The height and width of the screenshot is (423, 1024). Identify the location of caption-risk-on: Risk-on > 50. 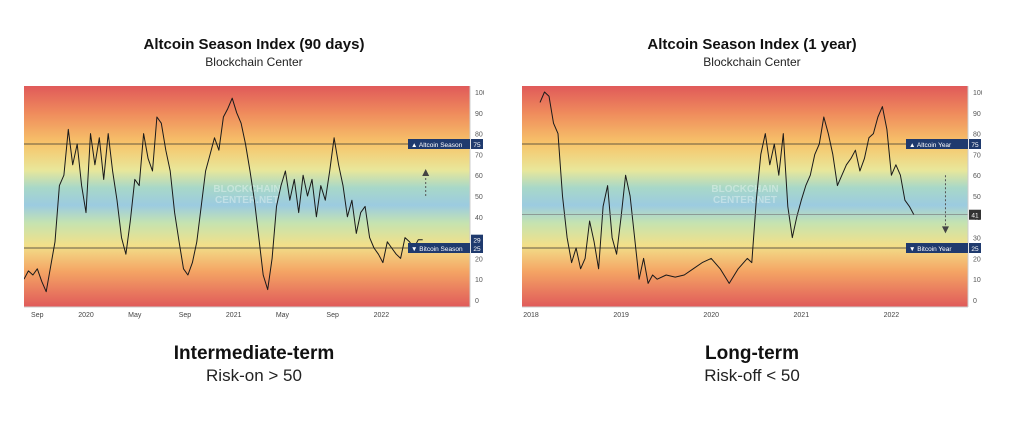
(254, 375).